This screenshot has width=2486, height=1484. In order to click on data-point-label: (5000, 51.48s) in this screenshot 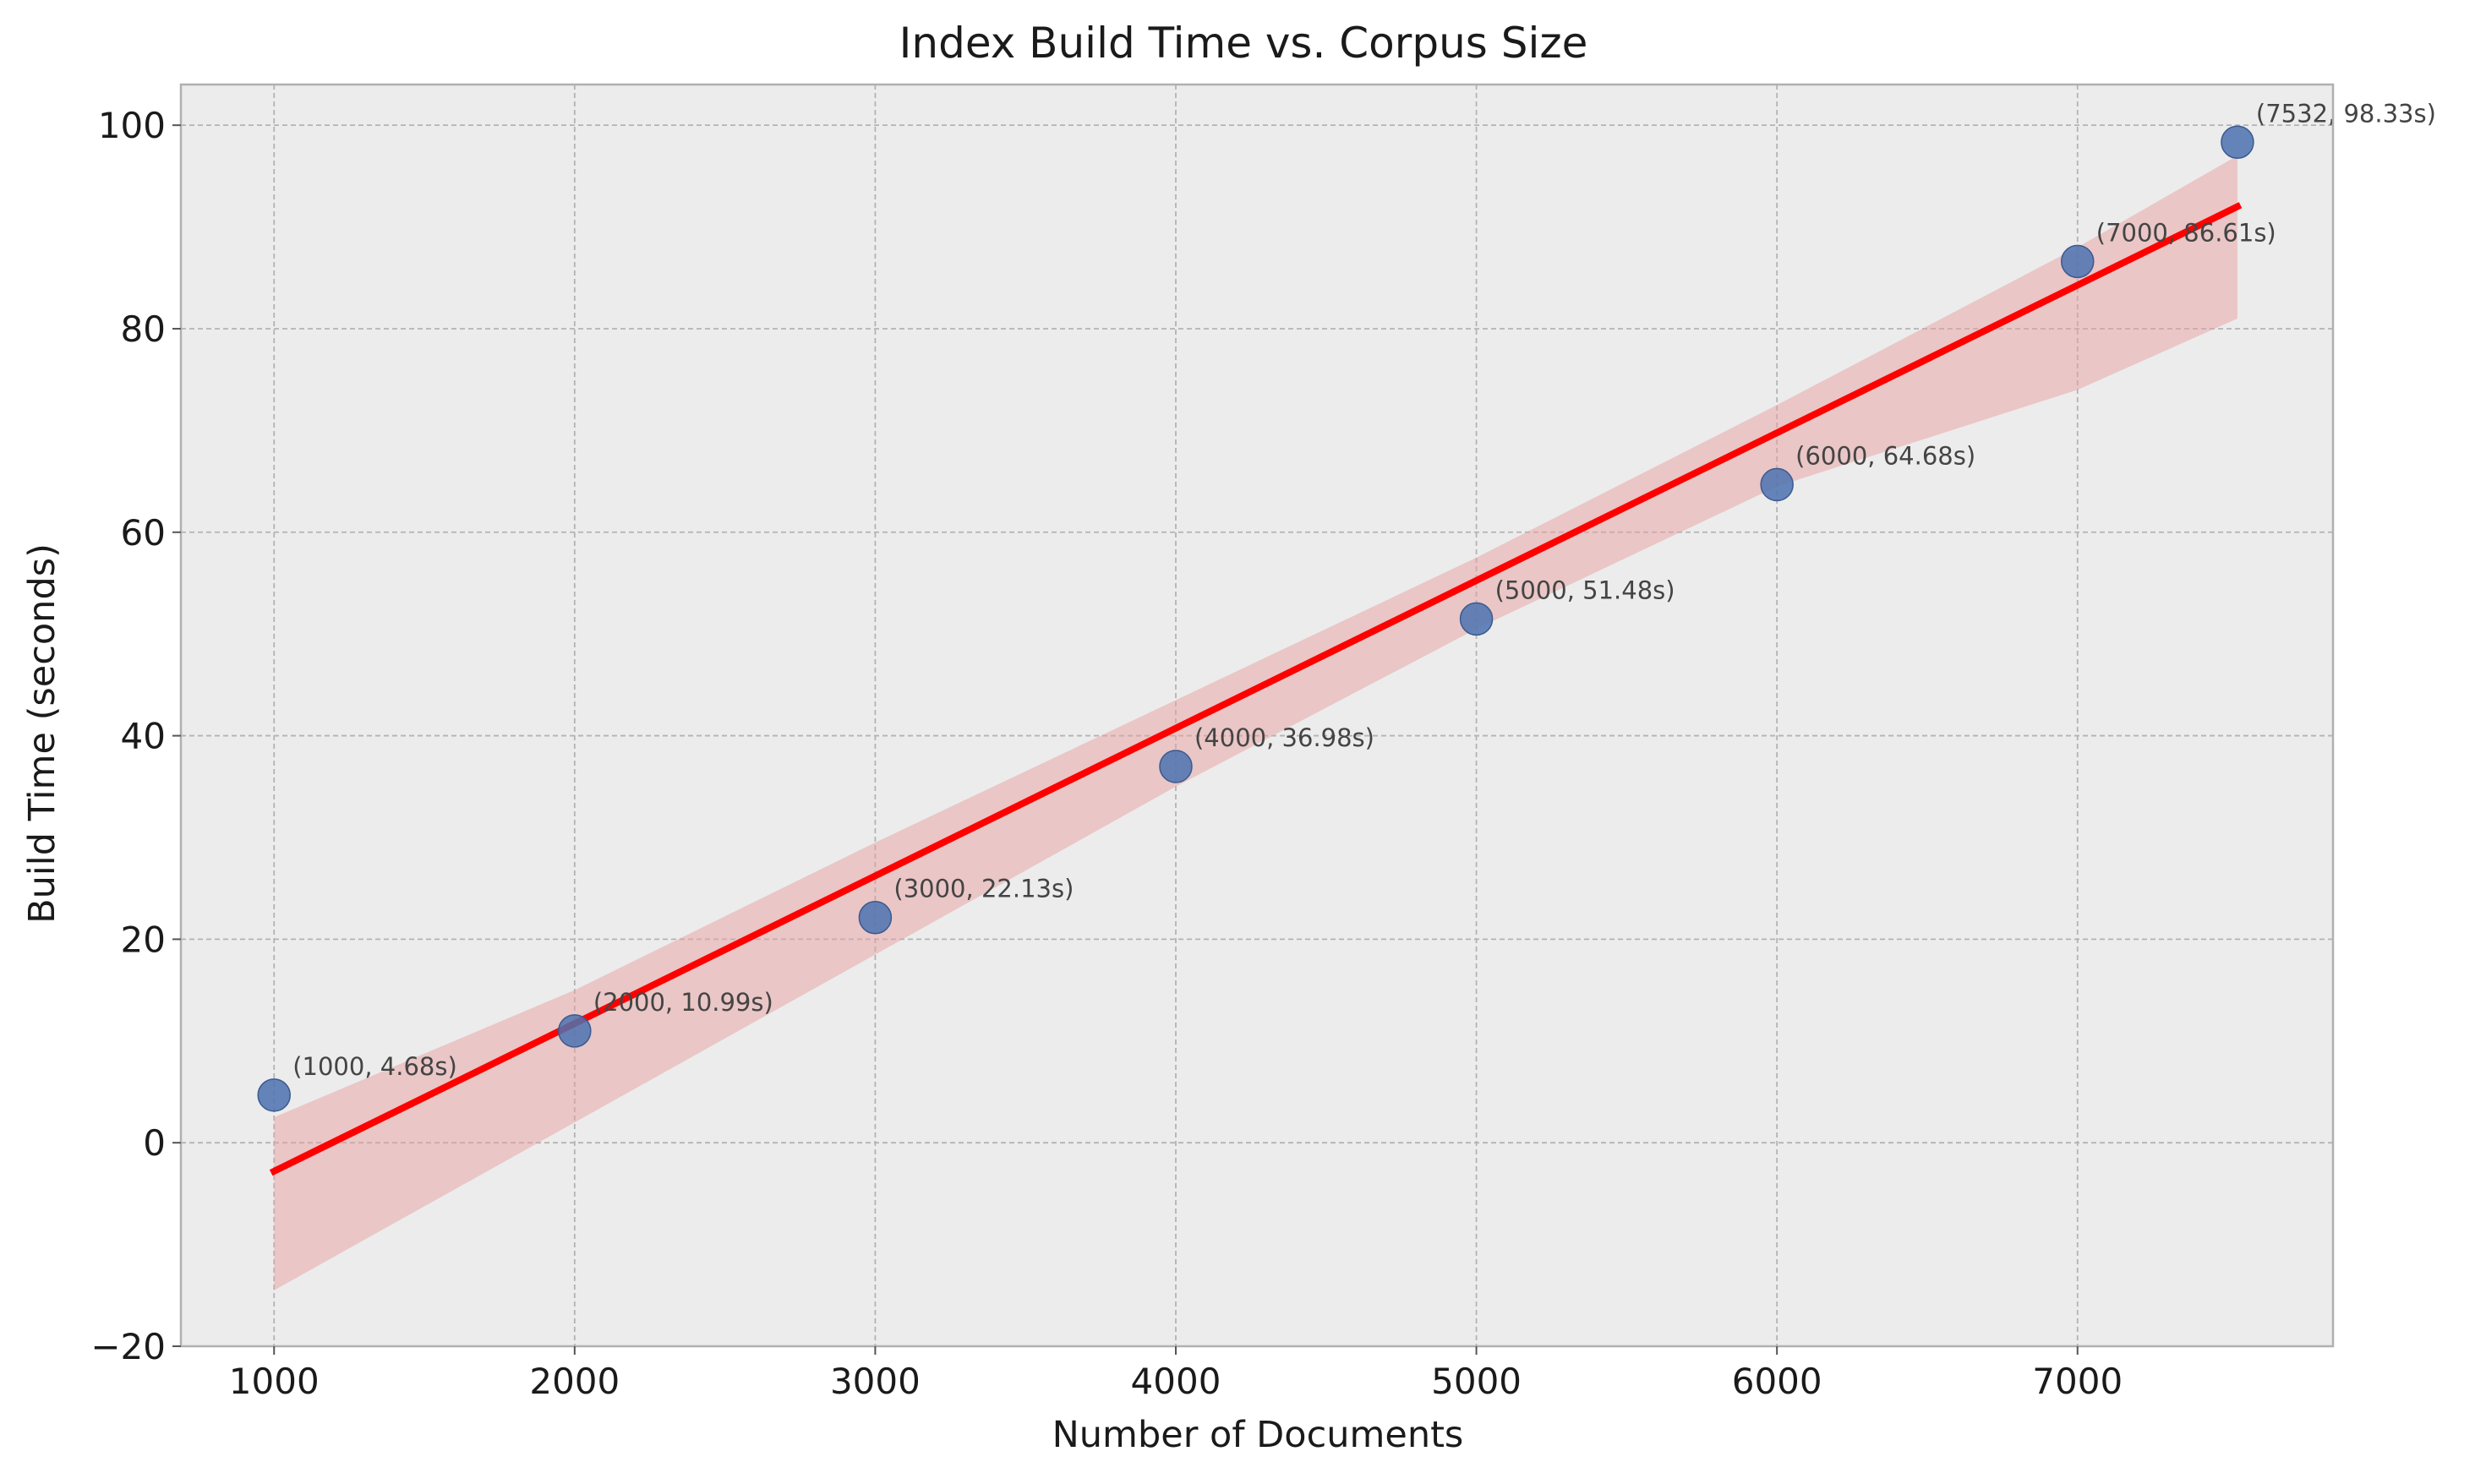, I will do `click(1585, 590)`.